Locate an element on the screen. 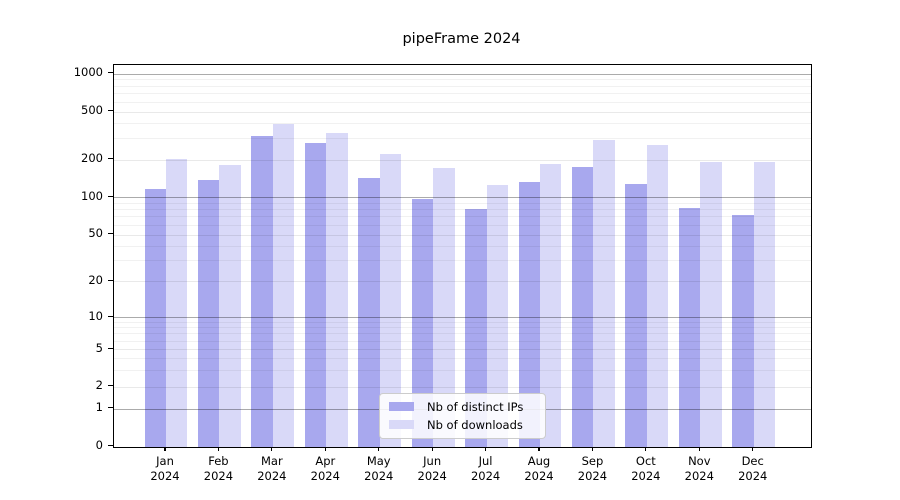 This screenshot has height=500, width=900. legend-swatch-downloads is located at coordinates (401, 424).